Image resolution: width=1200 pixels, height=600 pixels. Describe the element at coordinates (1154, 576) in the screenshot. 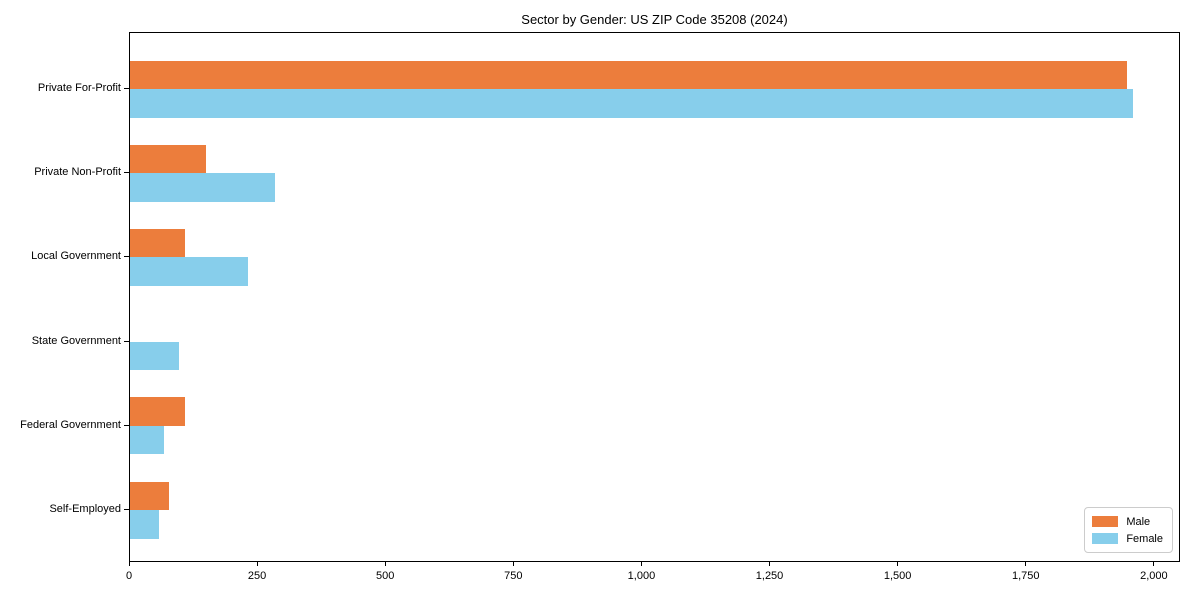

I see `x-tick-label-2000: 2,000` at that location.